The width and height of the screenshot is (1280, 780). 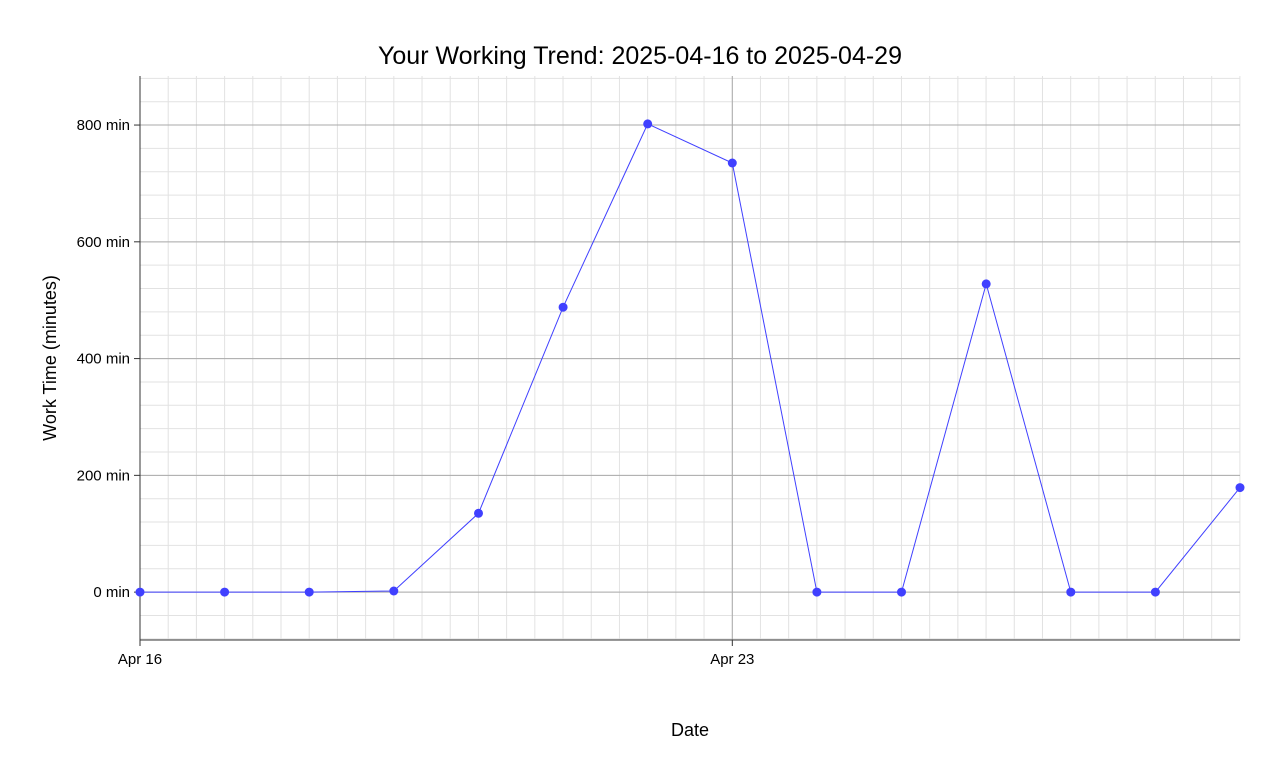 I want to click on y-tick-label: 400 min, so click(x=103, y=359).